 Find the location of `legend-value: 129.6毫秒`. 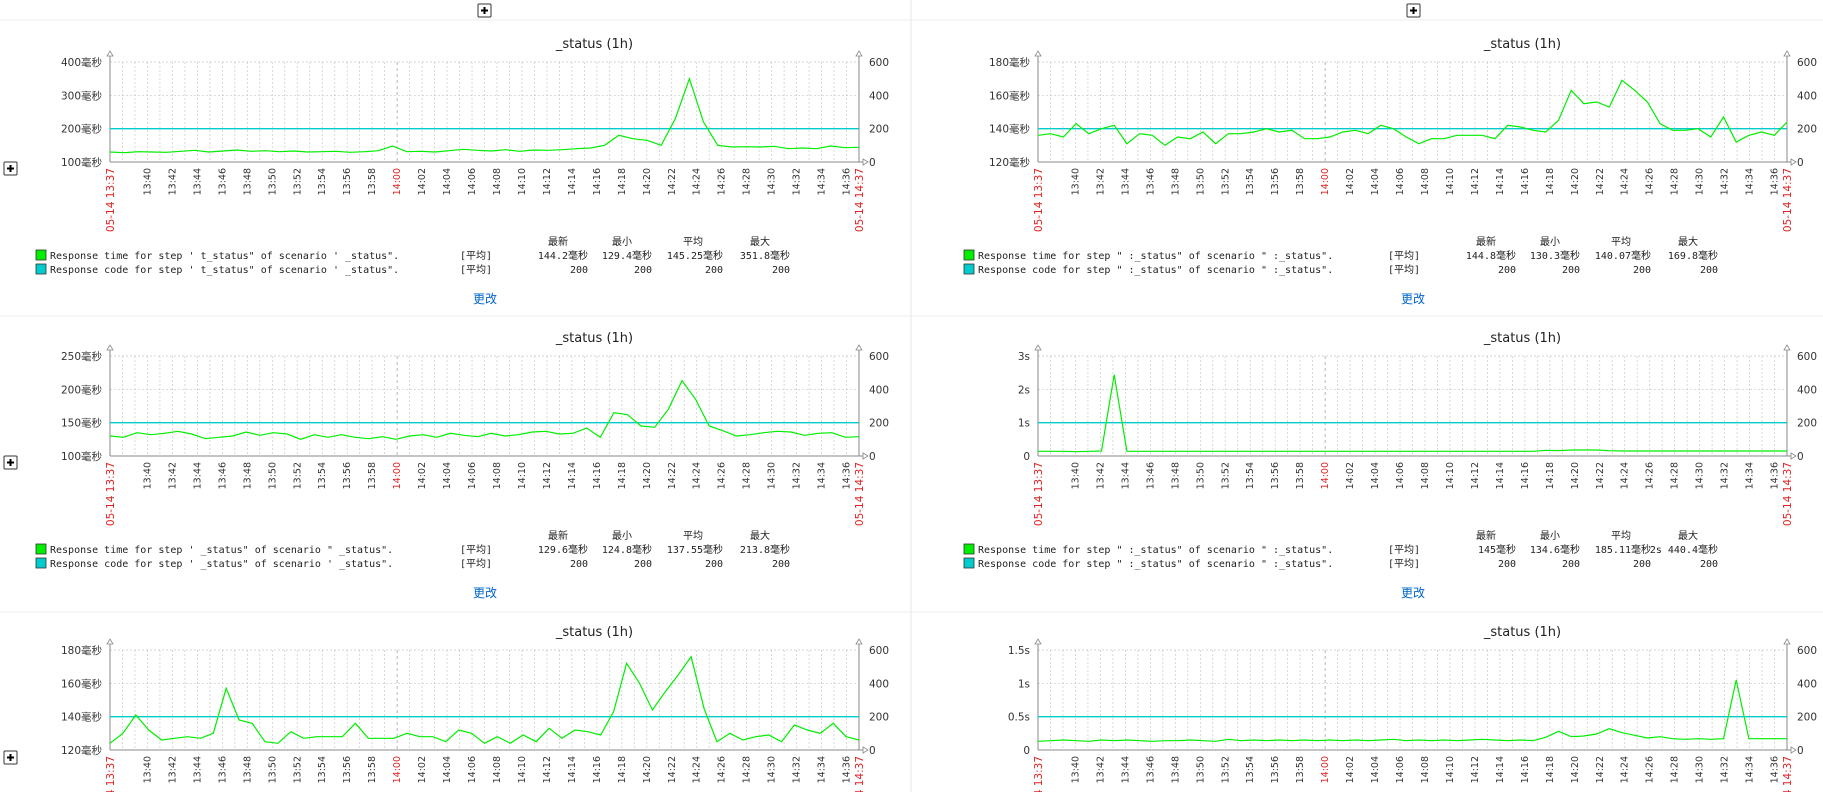

legend-value: 129.6毫秒 is located at coordinates (563, 549).